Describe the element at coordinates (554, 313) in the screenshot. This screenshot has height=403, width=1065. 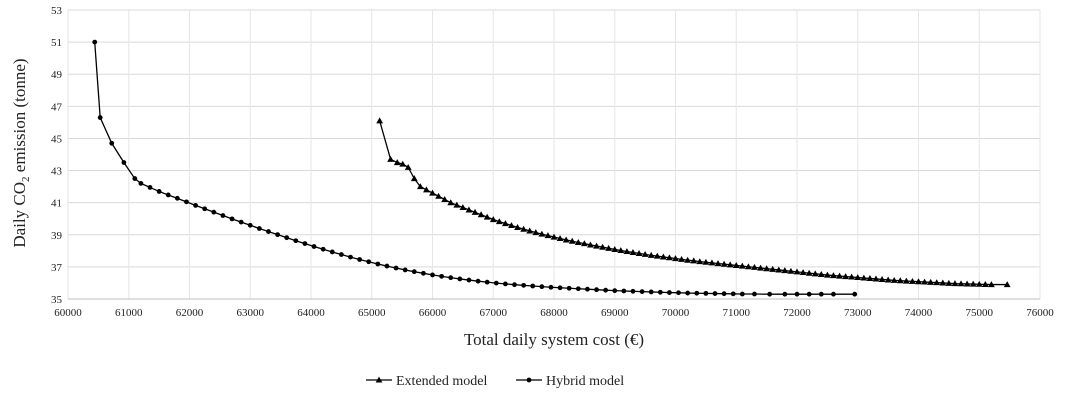
I see `x-tick-label-68000: 68000` at that location.